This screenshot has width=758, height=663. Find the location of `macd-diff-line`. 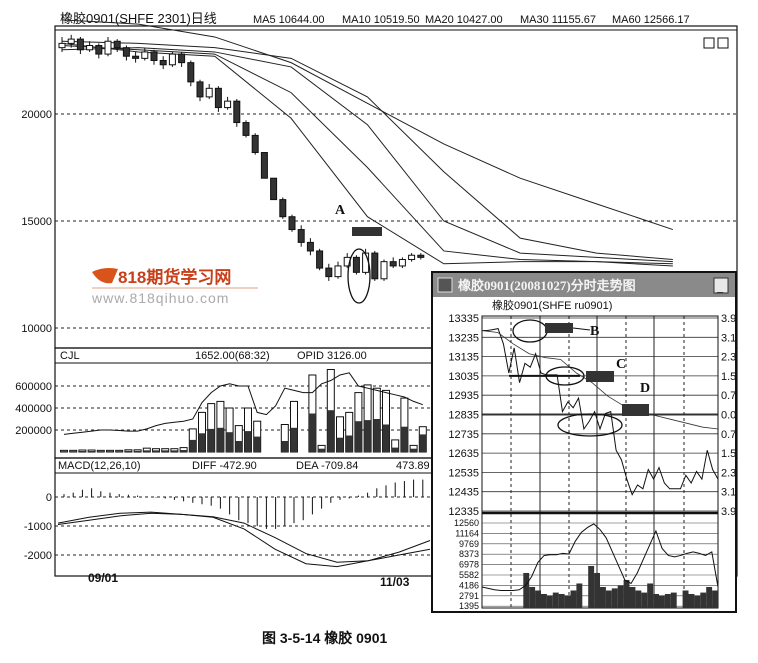

macd-diff-line is located at coordinates (244, 539).